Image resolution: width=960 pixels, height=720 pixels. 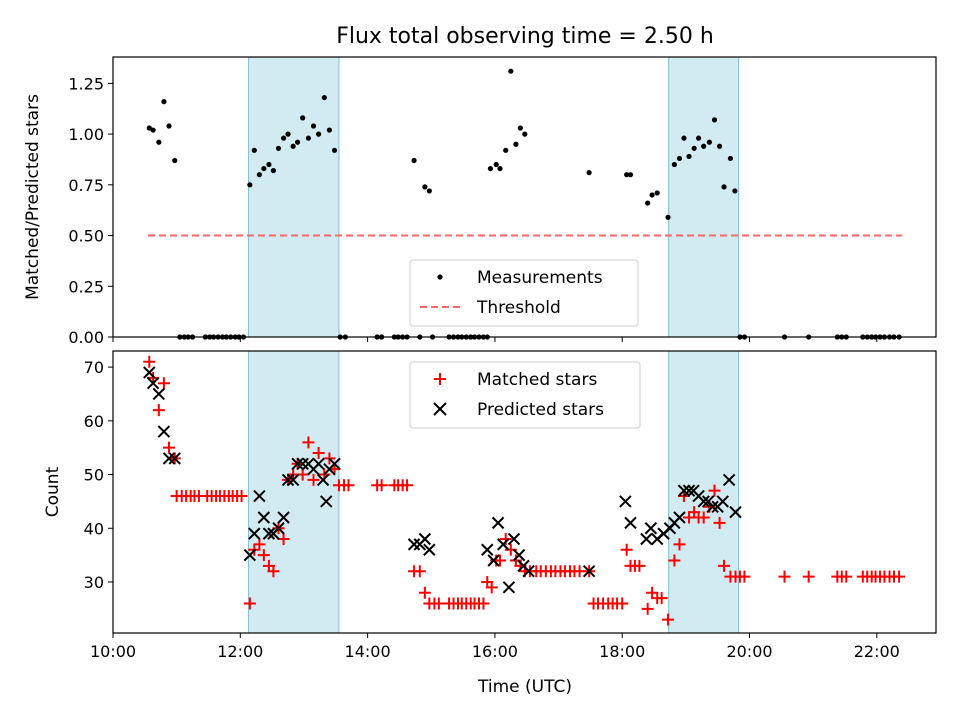 What do you see at coordinates (94, 421) in the screenshot?
I see `y-tick-label: 60` at bounding box center [94, 421].